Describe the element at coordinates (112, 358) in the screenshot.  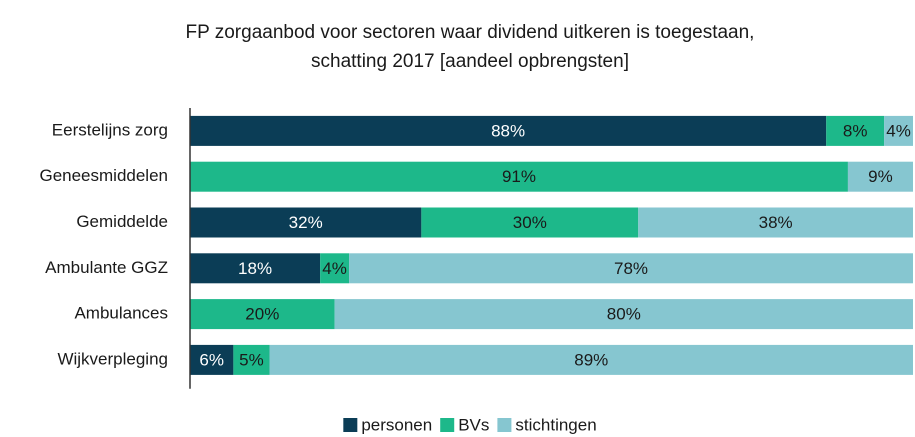
I see `y-tick-label: Wijkverpleging` at that location.